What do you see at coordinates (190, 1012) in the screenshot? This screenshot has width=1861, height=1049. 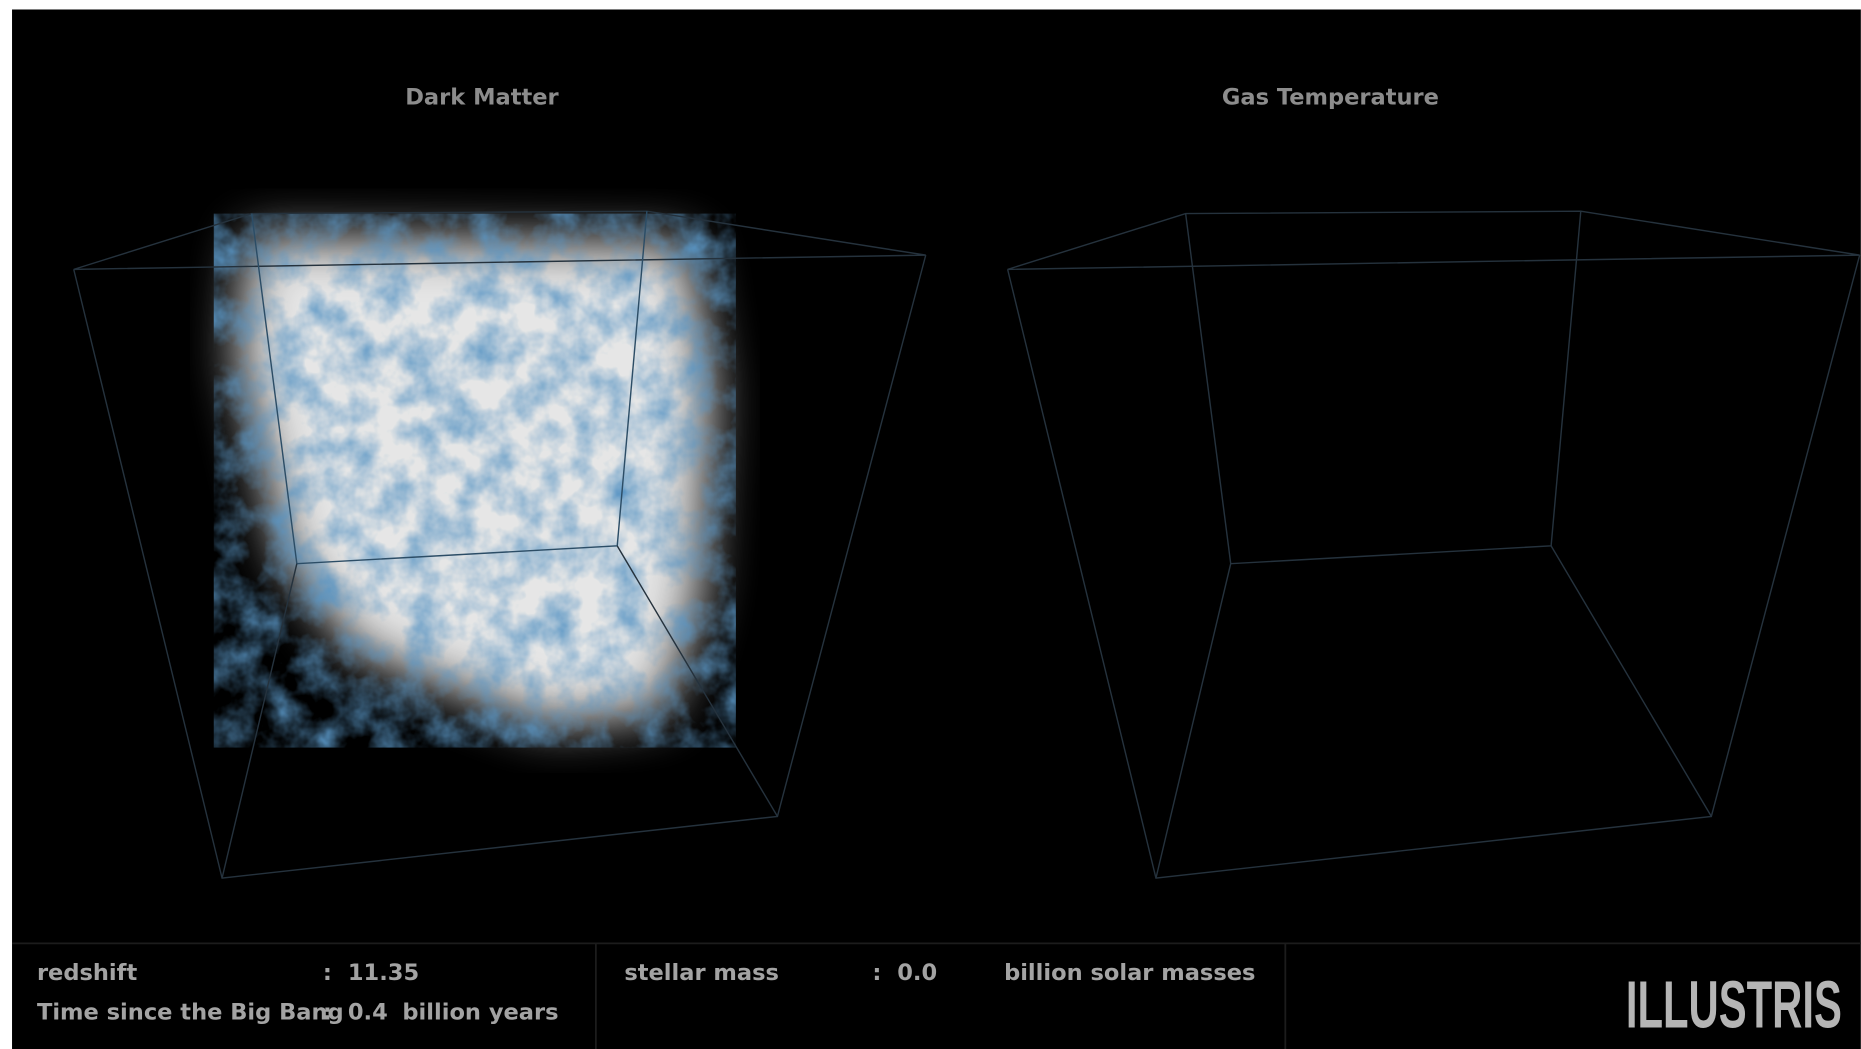 I see `info-label: Time since the Big Bang` at bounding box center [190, 1012].